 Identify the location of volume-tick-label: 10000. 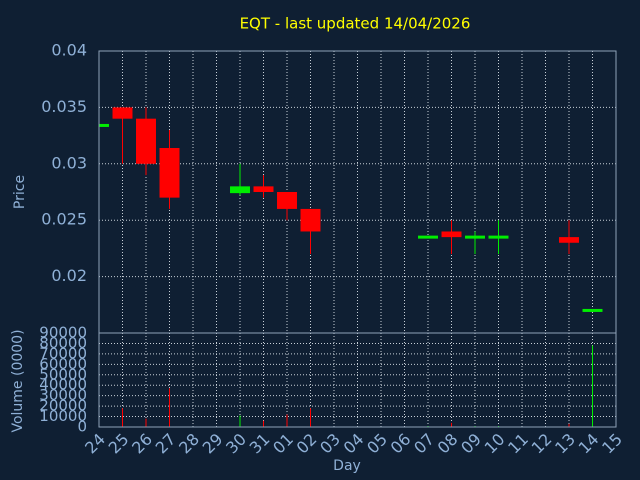
(63, 416).